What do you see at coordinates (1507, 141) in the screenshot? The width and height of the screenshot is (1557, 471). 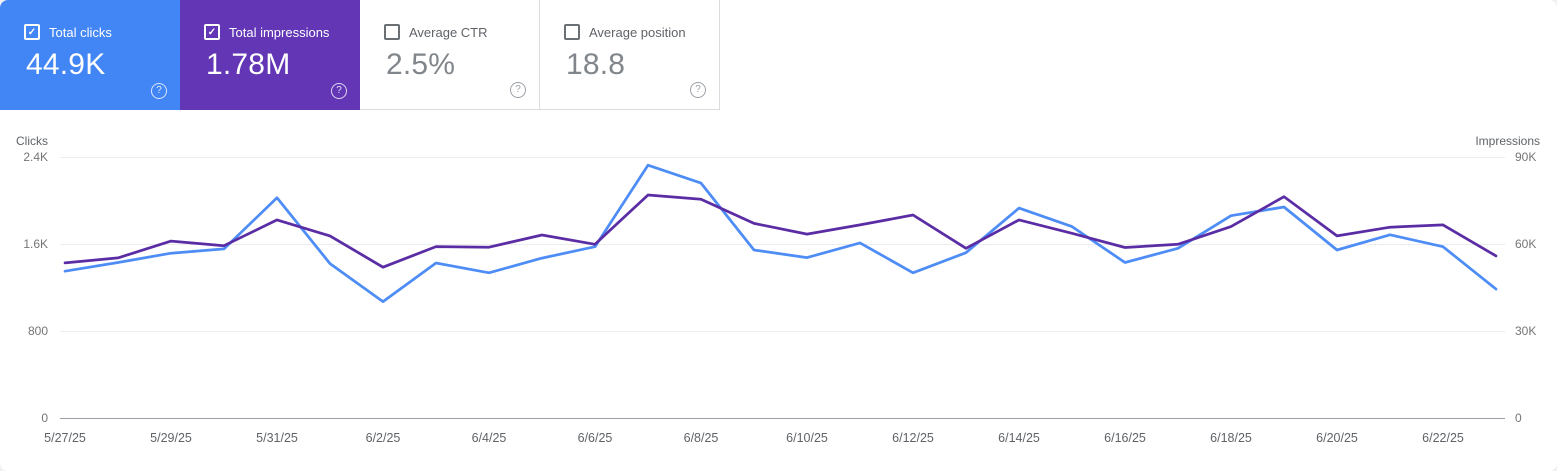 I see `right-axis-title: Impressions` at bounding box center [1507, 141].